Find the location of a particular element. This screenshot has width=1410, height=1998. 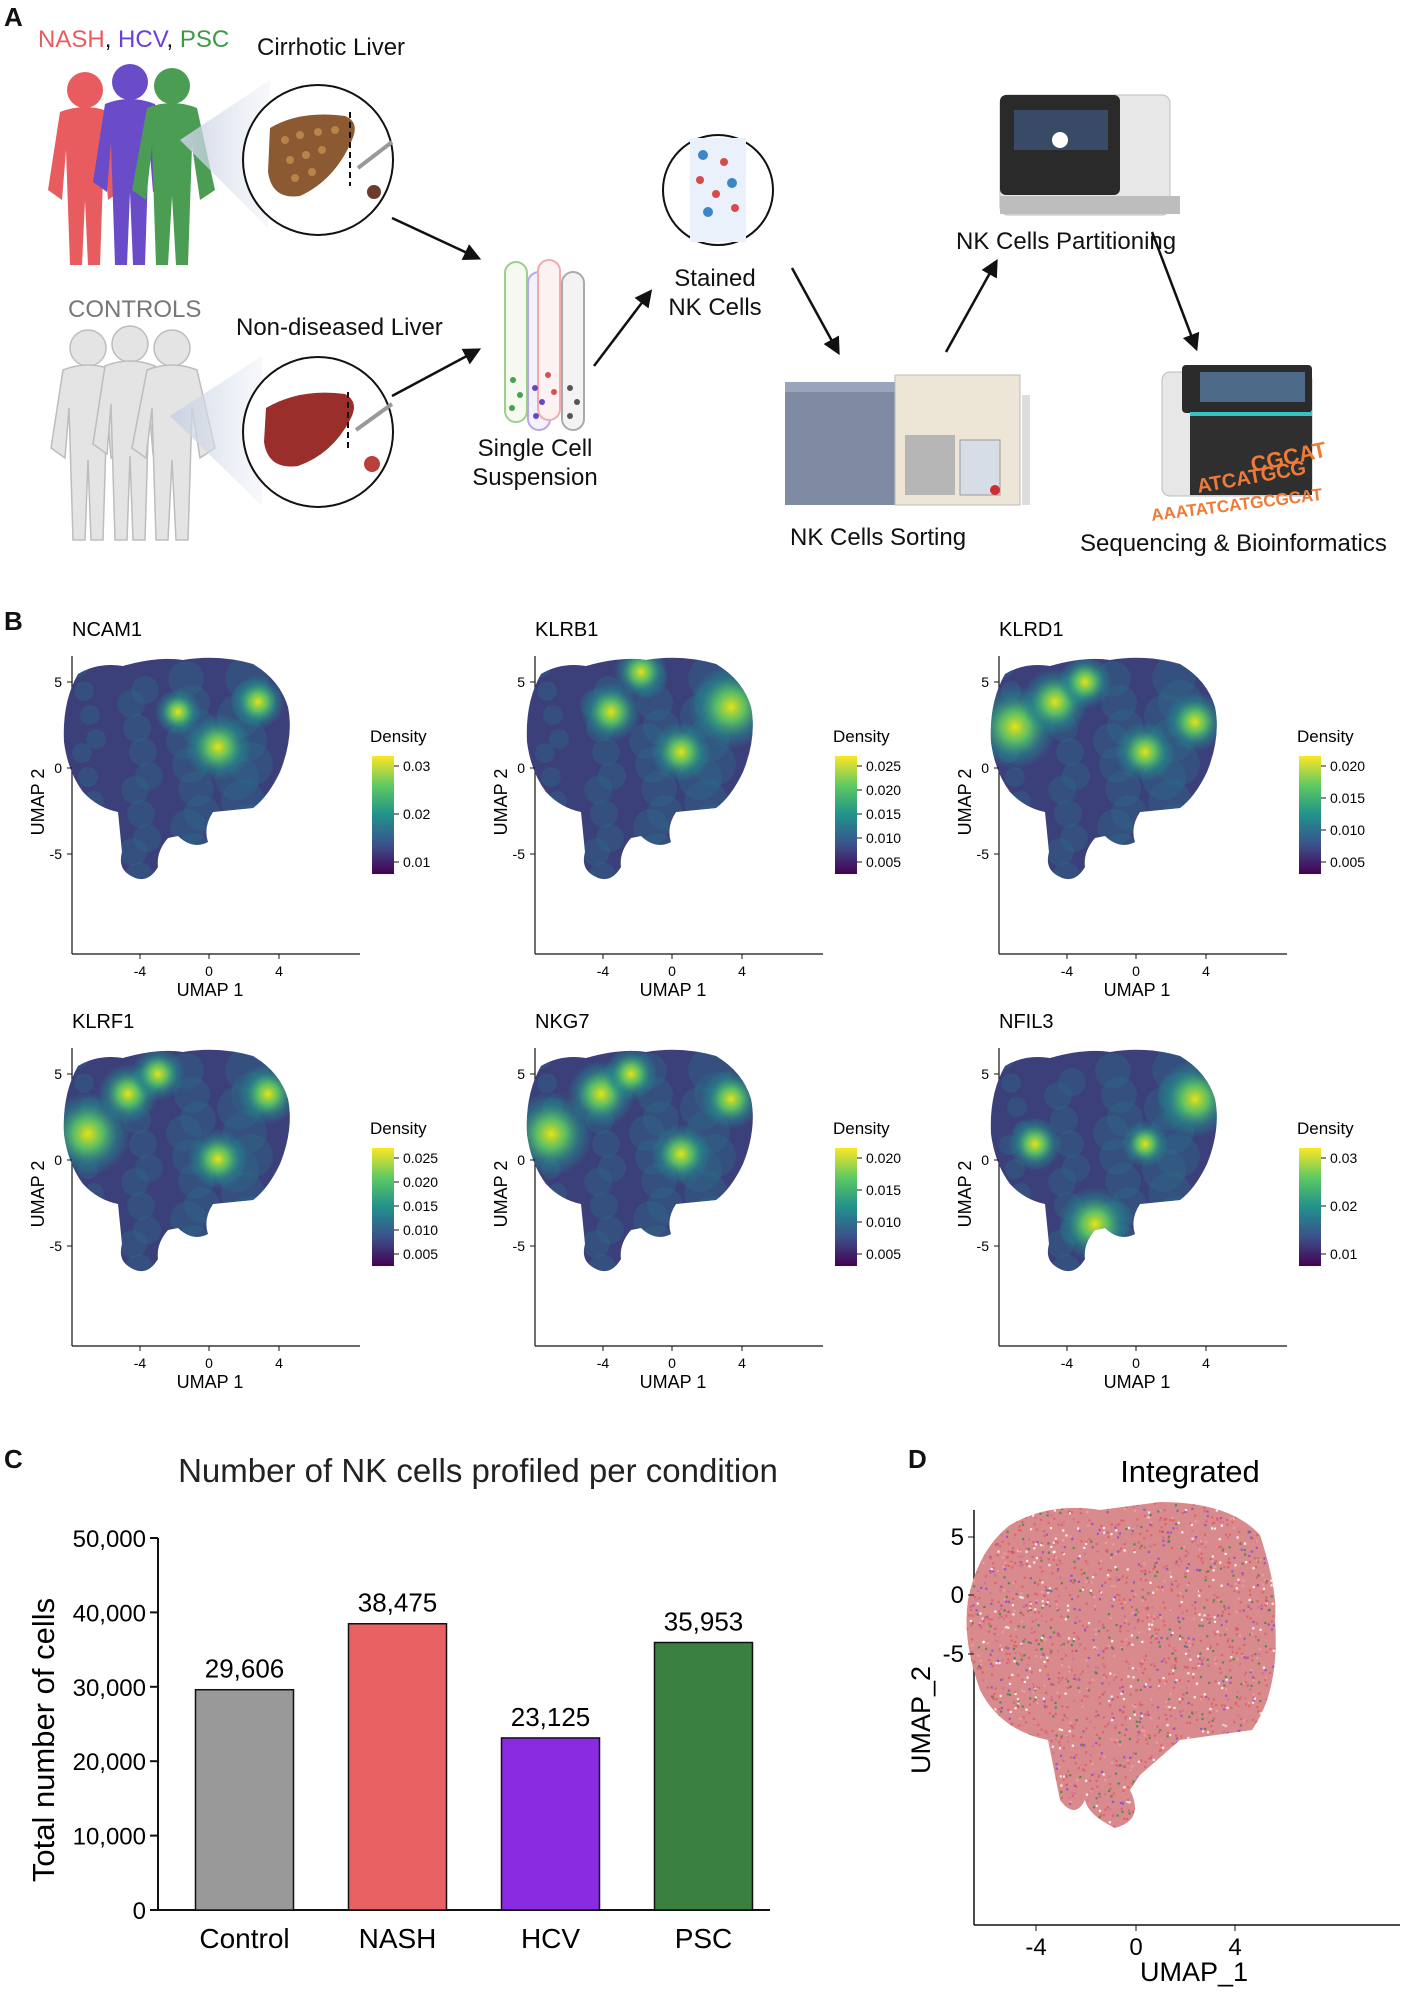

category-label: Control is located at coordinates (244, 1938).